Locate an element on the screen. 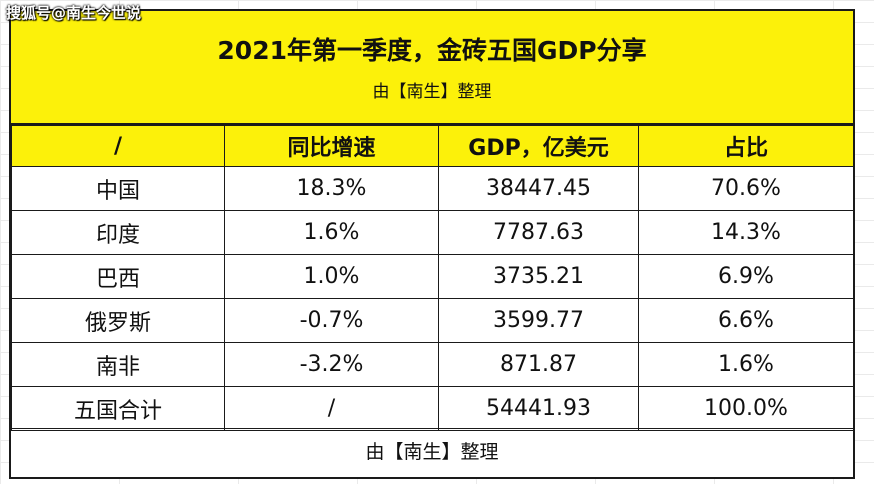 This screenshot has height=484, width=874. cell-share: 6.6% is located at coordinates (746, 320).